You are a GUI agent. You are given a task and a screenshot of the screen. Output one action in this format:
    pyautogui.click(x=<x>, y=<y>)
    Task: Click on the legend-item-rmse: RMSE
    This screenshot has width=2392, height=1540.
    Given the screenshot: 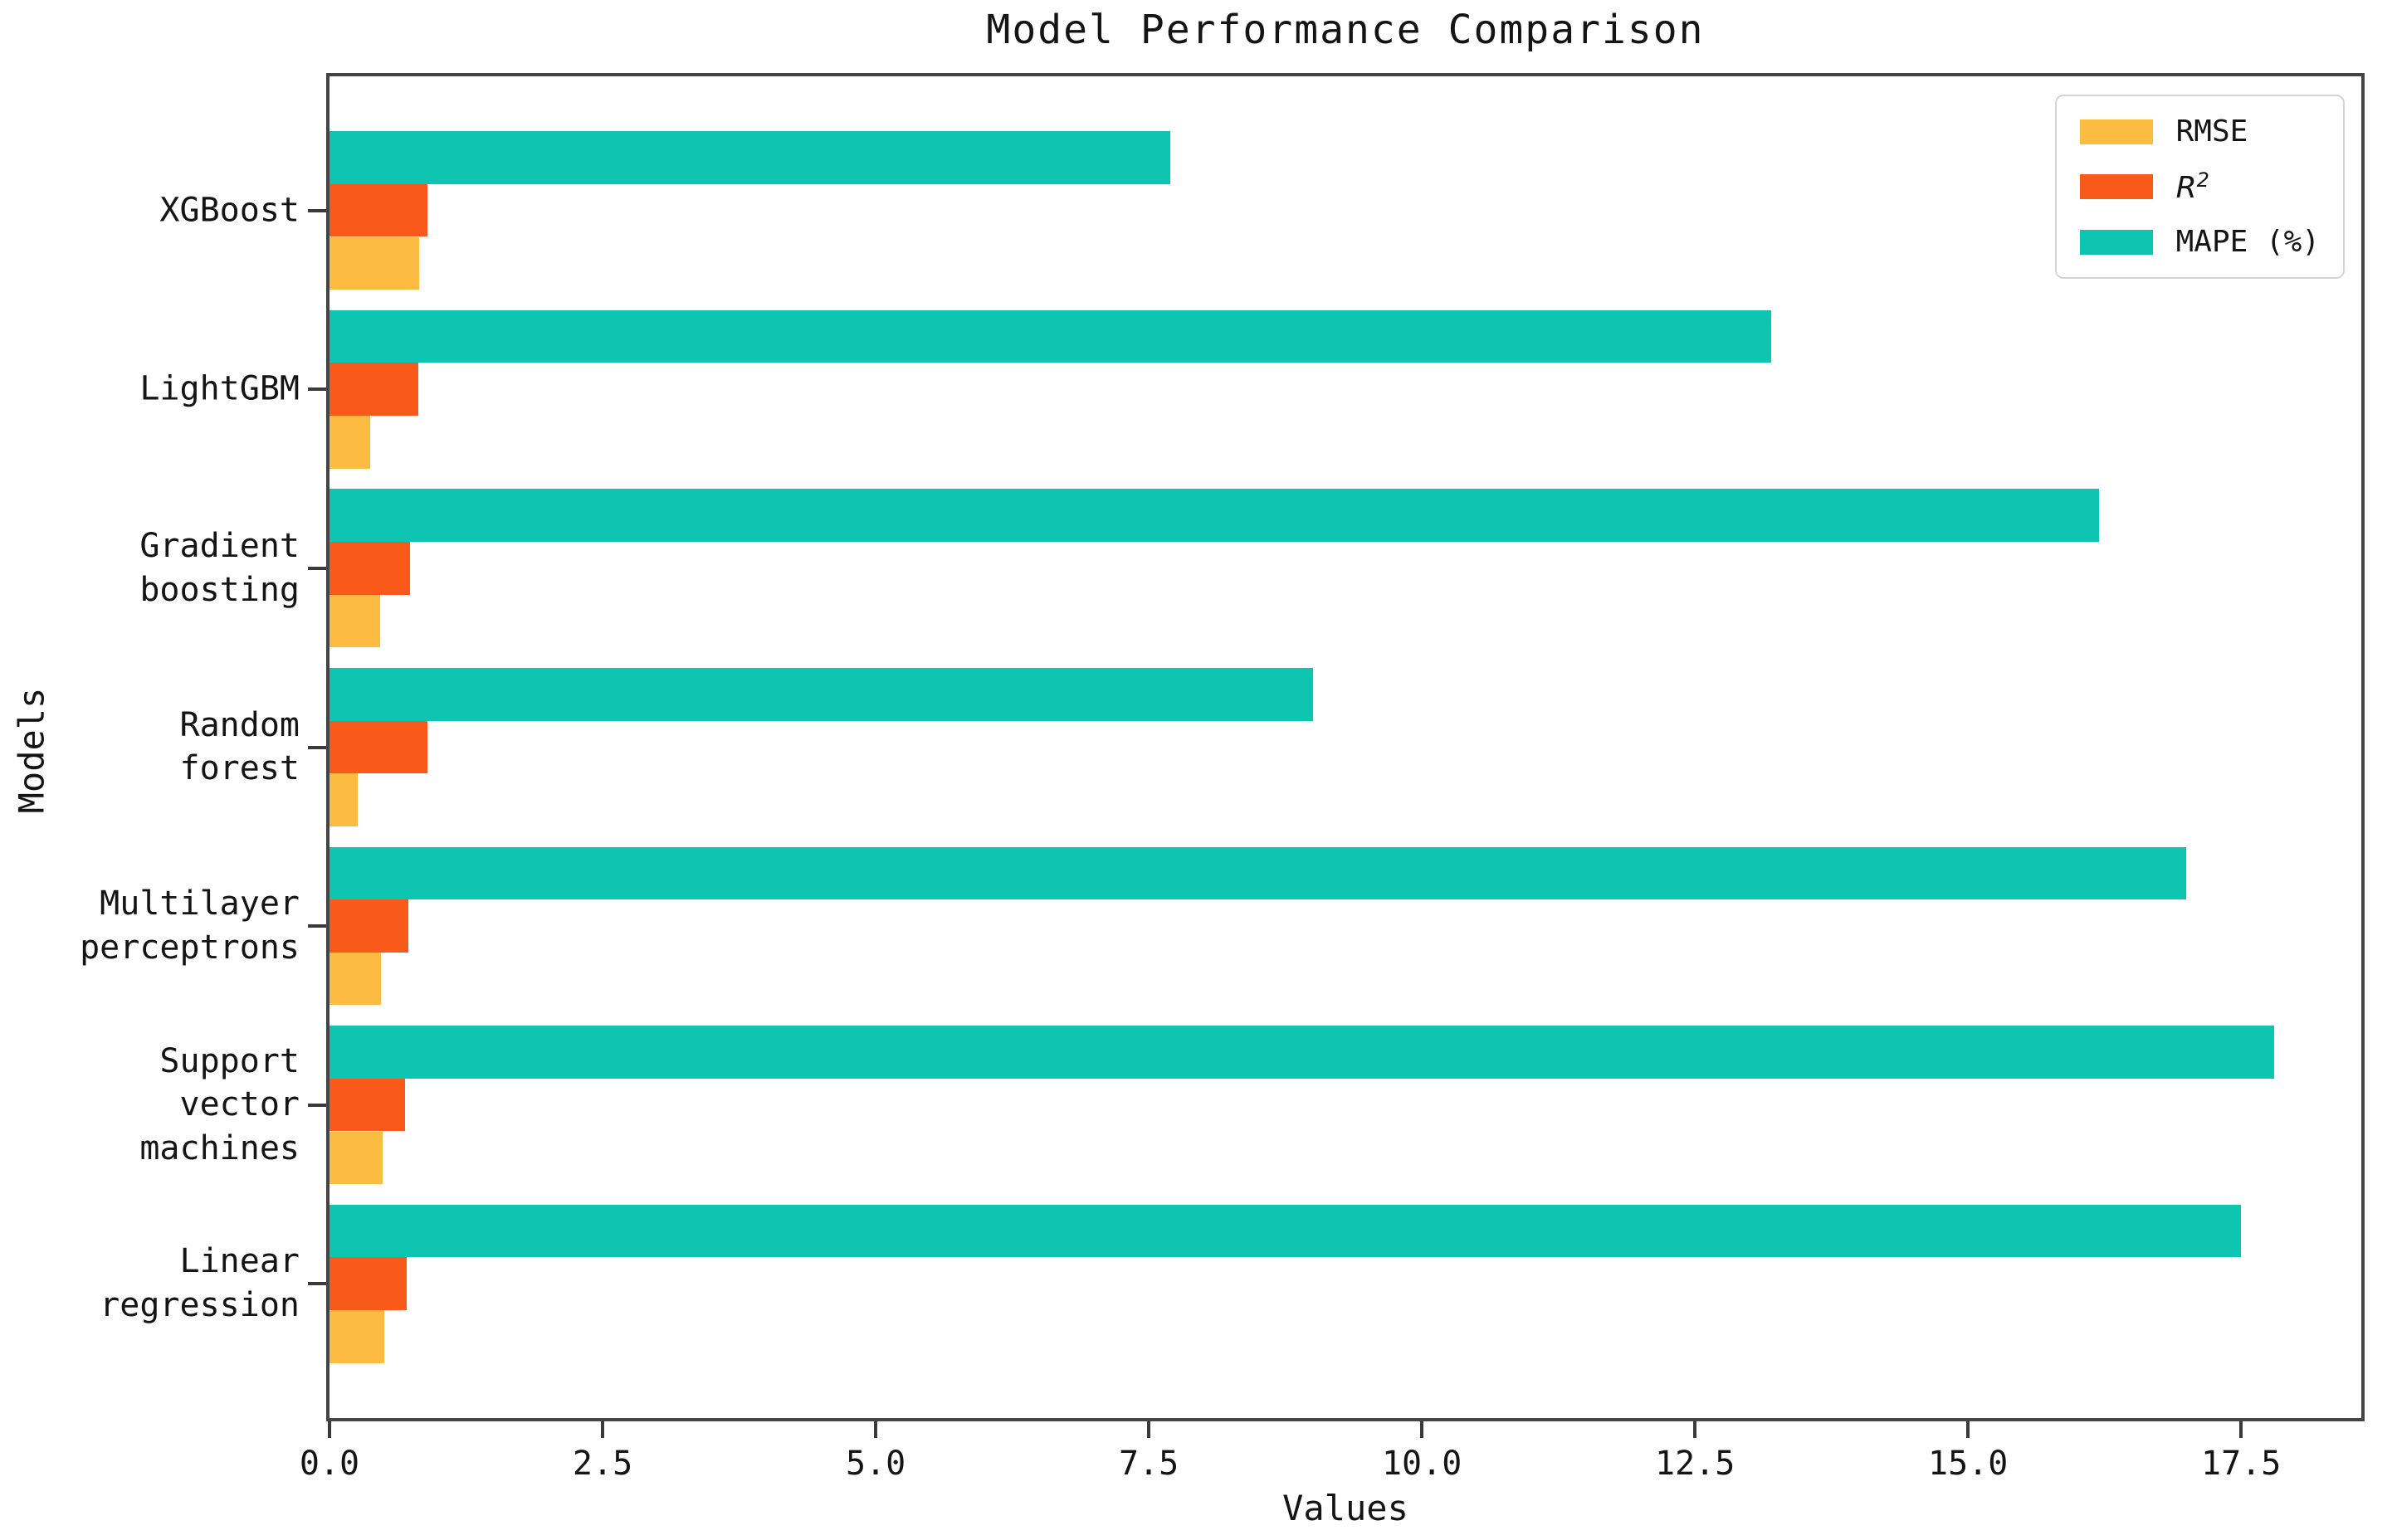 What is the action you would take?
    pyautogui.click(x=2199, y=132)
    